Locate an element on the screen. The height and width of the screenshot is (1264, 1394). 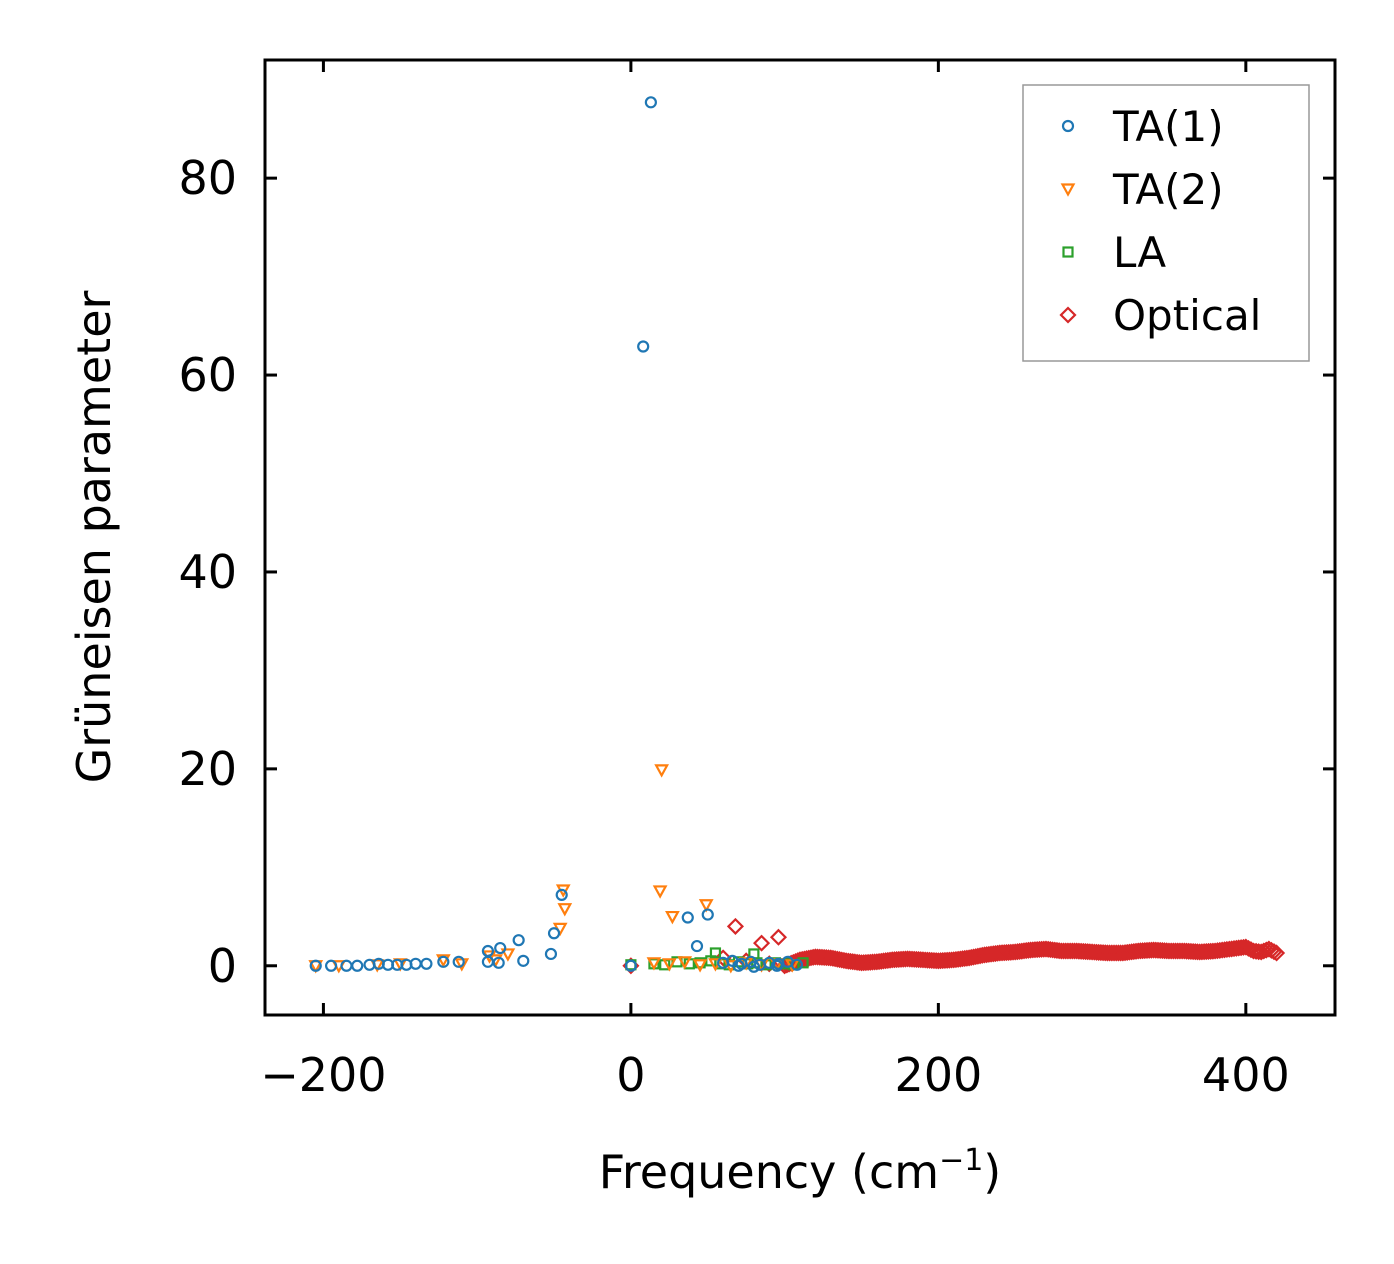
x-tick-label: 0 is located at coordinates (630, 1075).